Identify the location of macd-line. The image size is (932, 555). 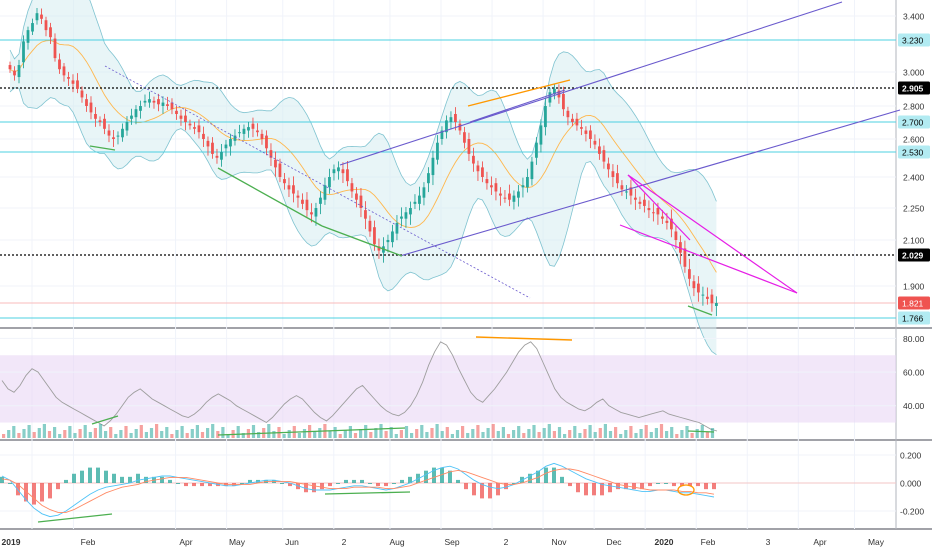
(358, 490).